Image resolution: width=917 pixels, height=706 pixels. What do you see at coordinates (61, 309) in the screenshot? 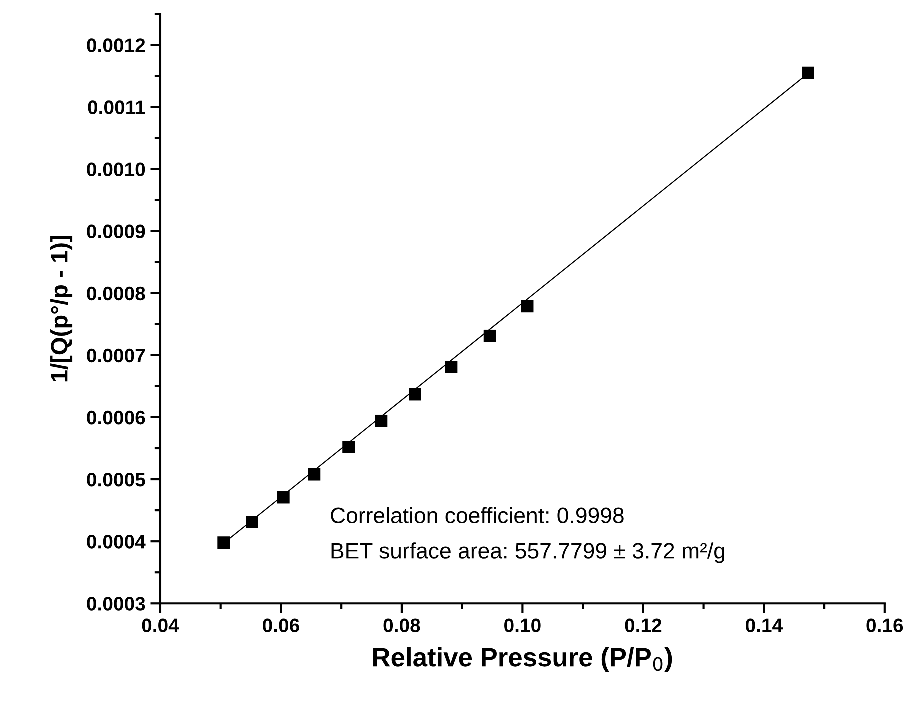
I see `y-axis-title: 1/[Q(p°/p - 1)]` at bounding box center [61, 309].